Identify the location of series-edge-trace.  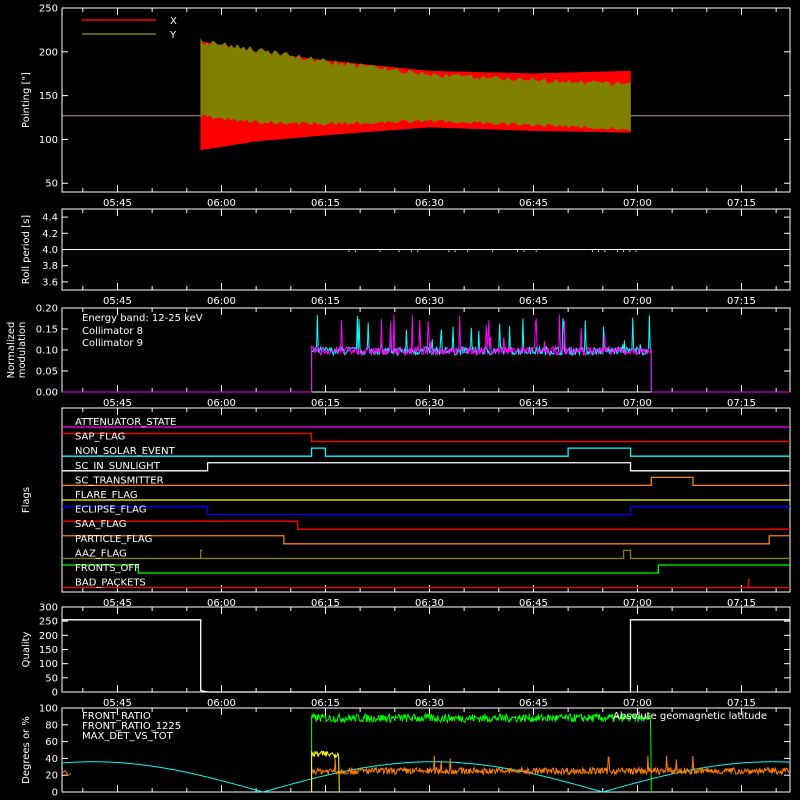
(66, 773).